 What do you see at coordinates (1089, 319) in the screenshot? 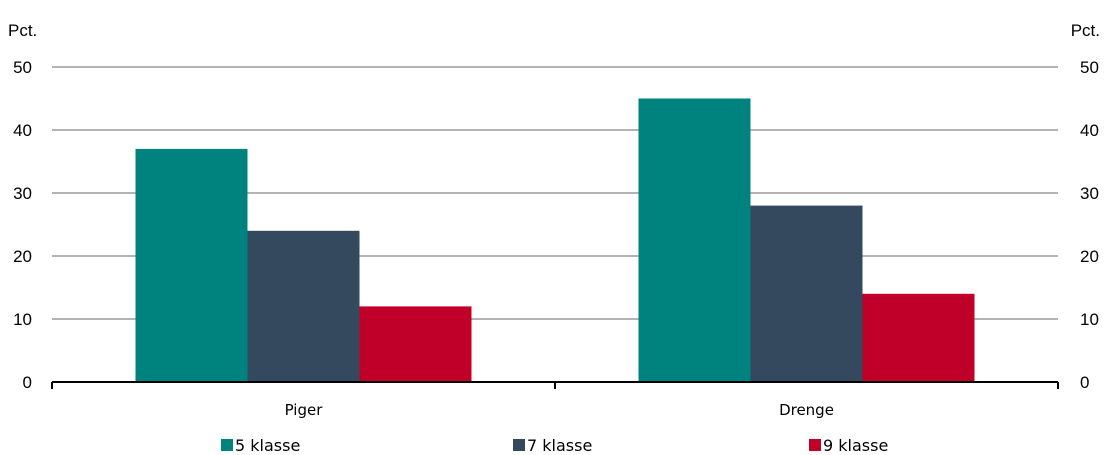
I see `y-tick-right-10: 10` at bounding box center [1089, 319].